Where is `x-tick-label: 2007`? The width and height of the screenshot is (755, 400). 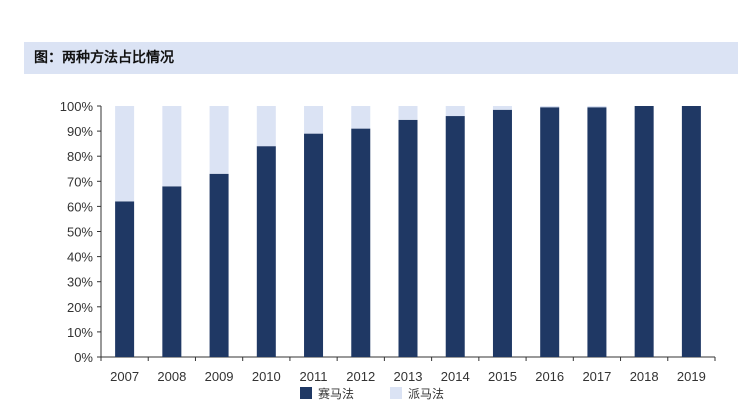
x-tick-label: 2007 is located at coordinates (124, 376).